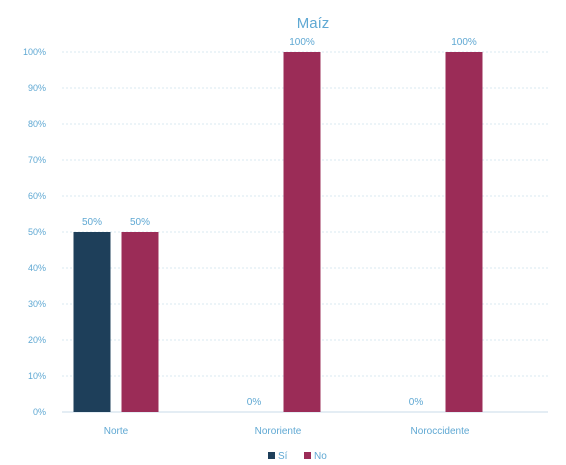 This screenshot has width=566, height=465. What do you see at coordinates (320, 456) in the screenshot?
I see `legend-label: No` at bounding box center [320, 456].